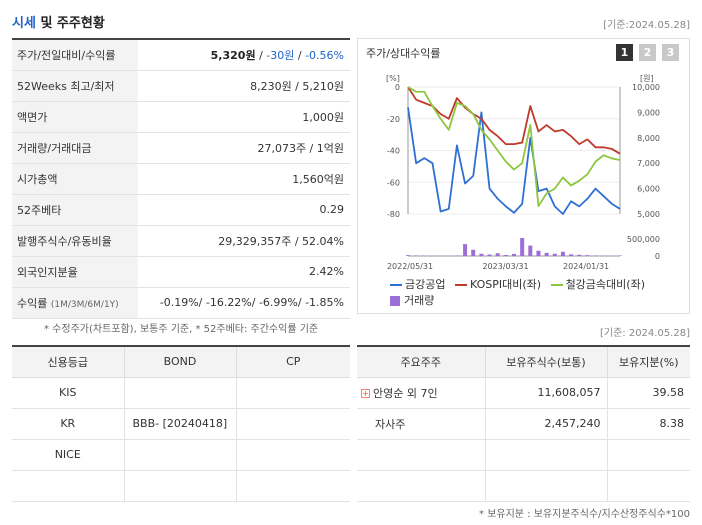 The height and width of the screenshot is (525, 702). I want to click on row-label: 거래량/거래대금, so click(75, 148).